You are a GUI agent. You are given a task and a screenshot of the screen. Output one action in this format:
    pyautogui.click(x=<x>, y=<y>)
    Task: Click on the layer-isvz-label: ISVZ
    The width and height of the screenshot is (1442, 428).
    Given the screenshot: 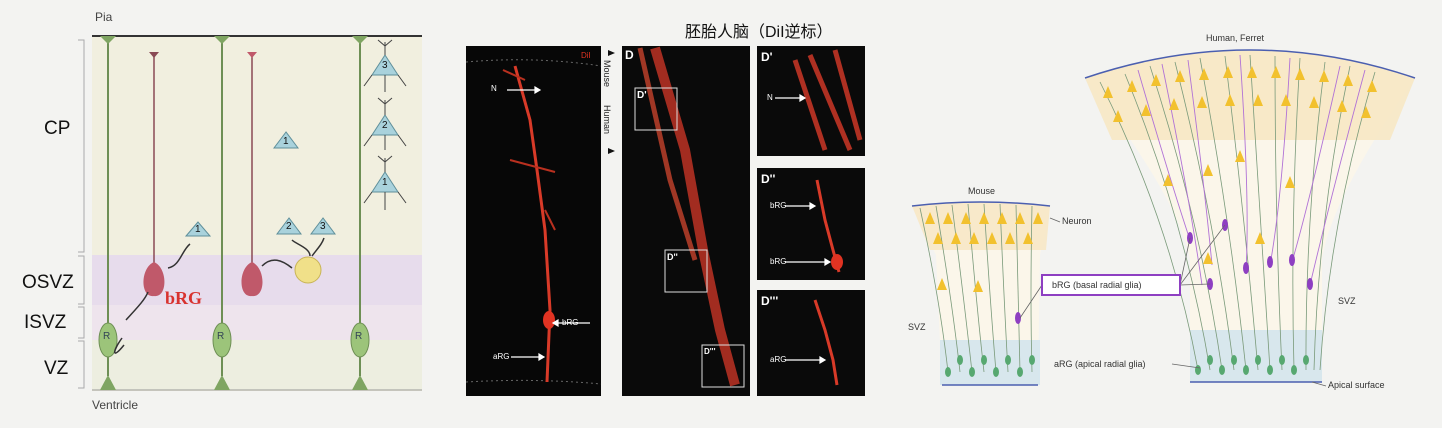 What is the action you would take?
    pyautogui.click(x=45, y=322)
    